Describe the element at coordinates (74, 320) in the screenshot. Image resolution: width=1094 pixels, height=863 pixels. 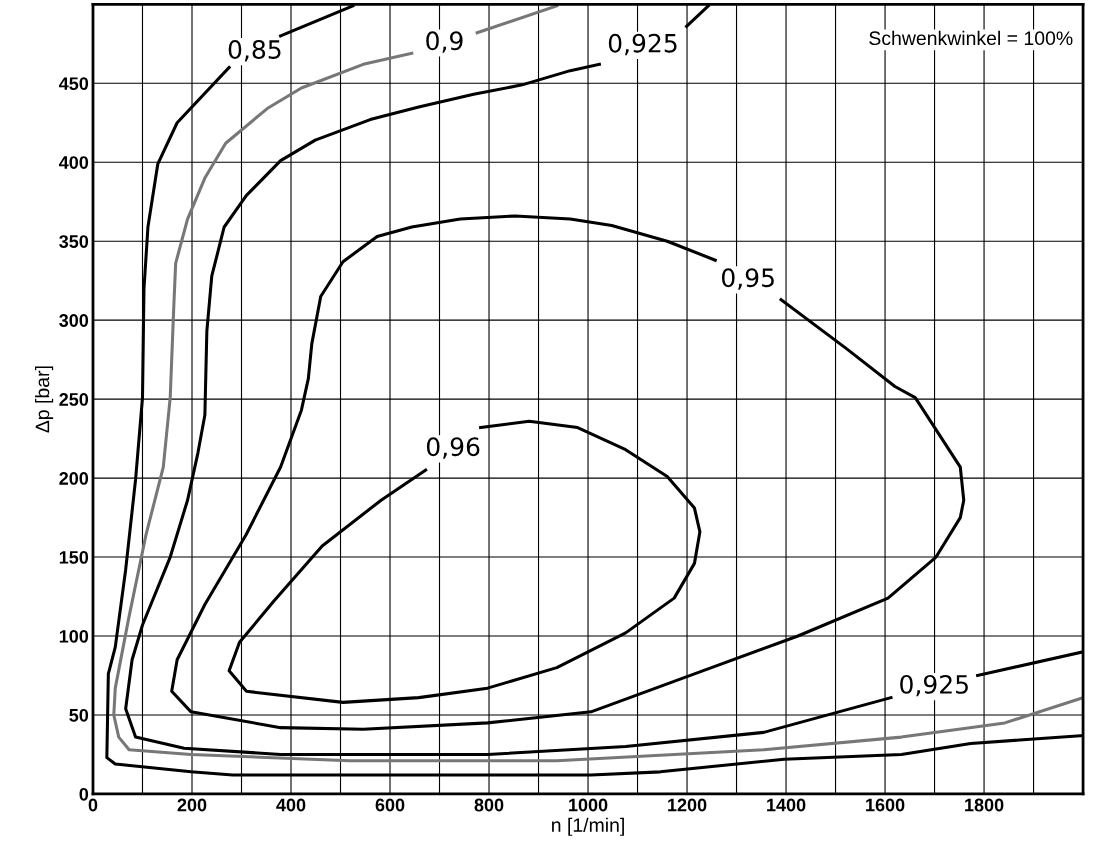
I see `y-tick-label: 300` at that location.